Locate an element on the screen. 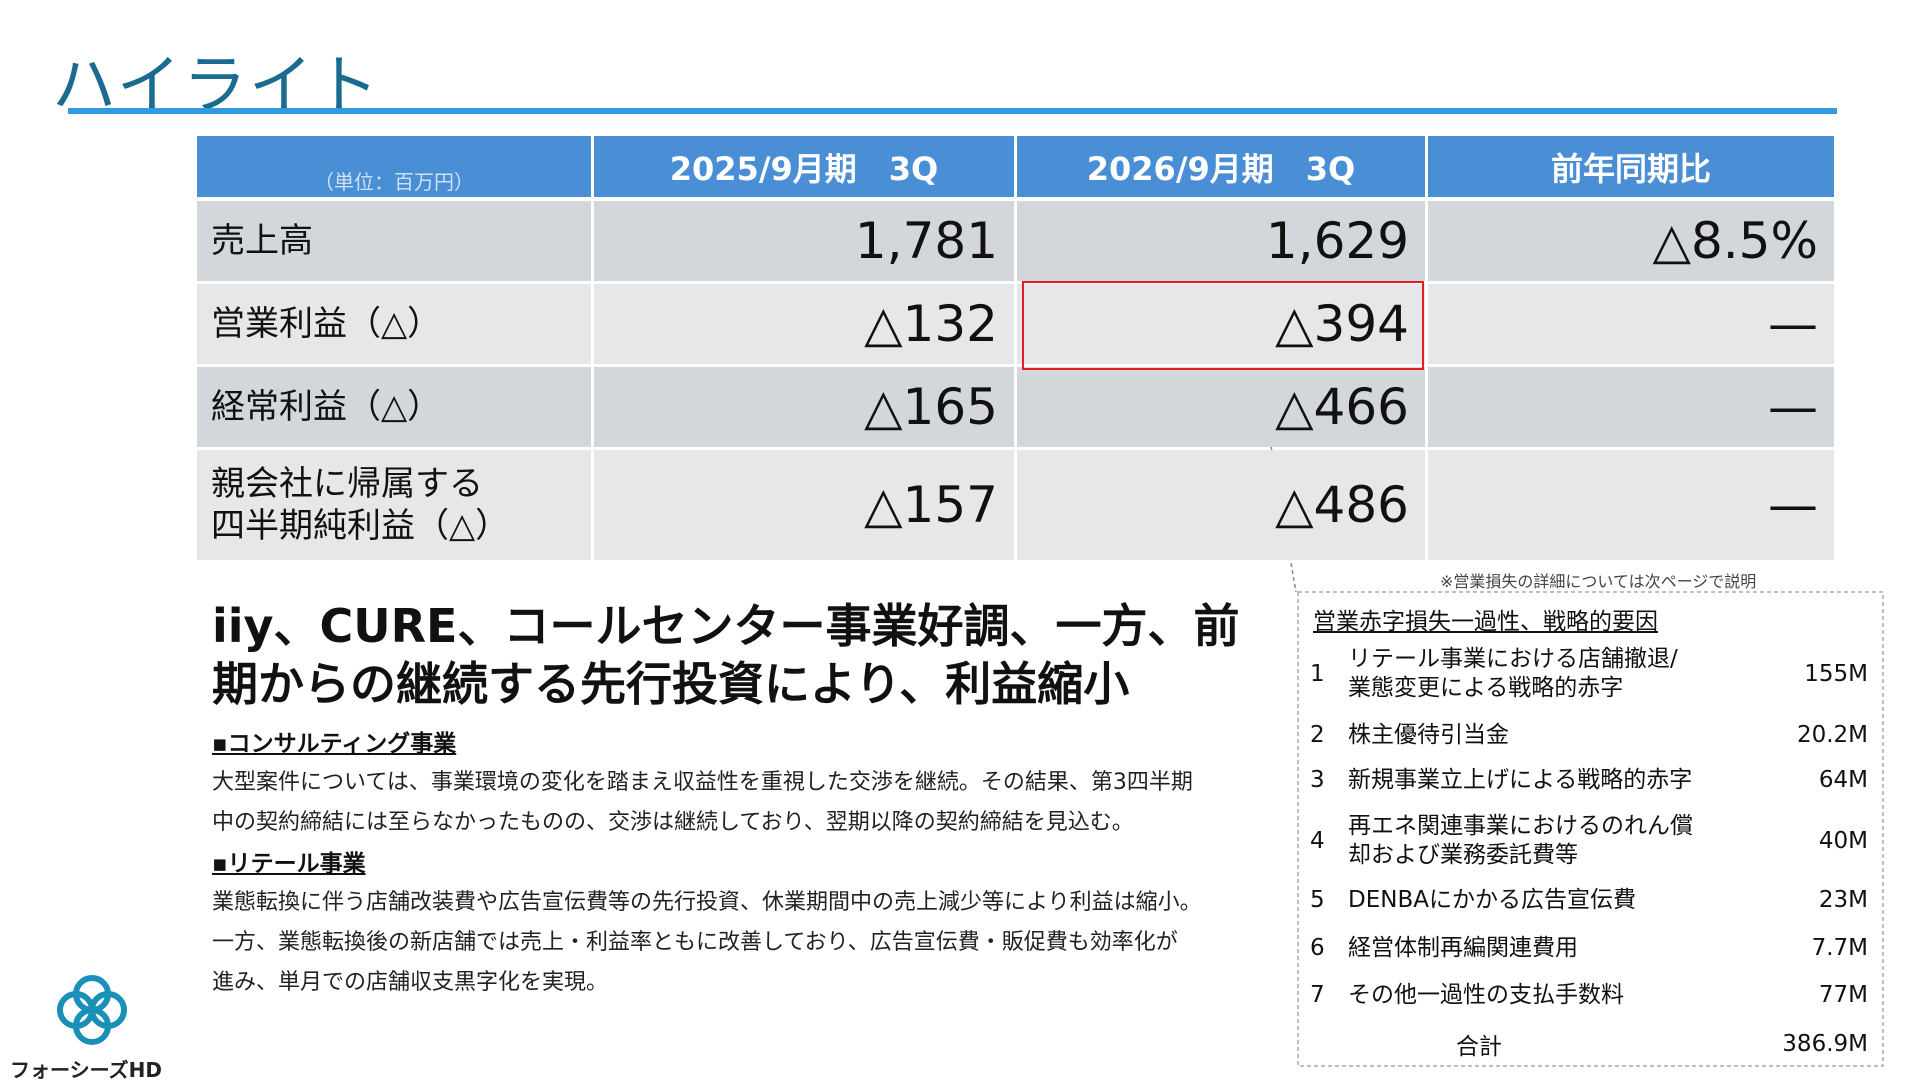 The height and width of the screenshot is (1080, 1920). loss-title: 営業赤字損失一過性、戦略的要因 is located at coordinates (1485, 622).